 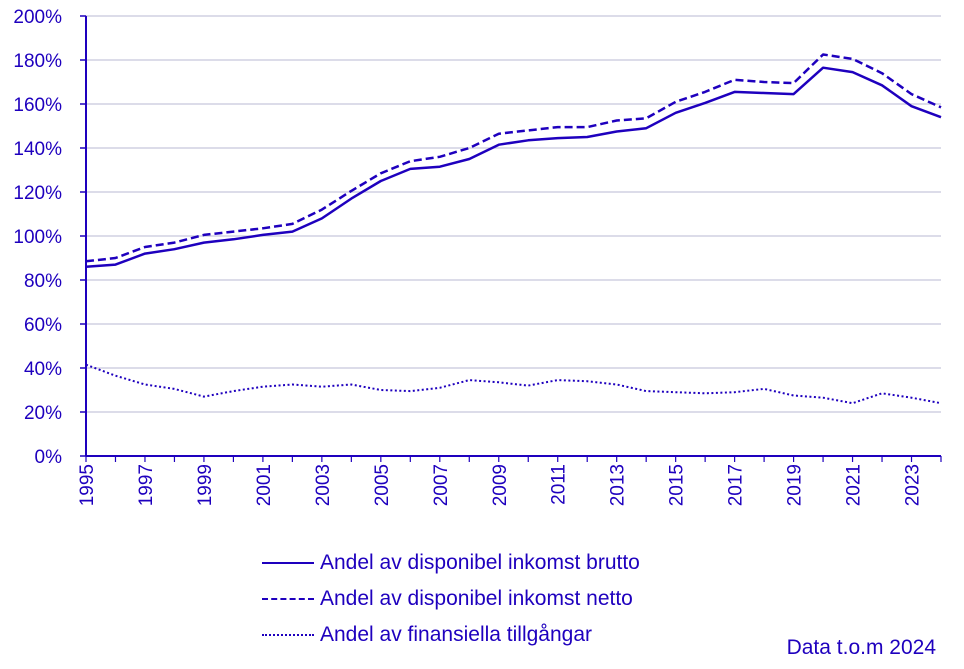 What do you see at coordinates (37, 17) in the screenshot?
I see `y-tick-label: 200%` at bounding box center [37, 17].